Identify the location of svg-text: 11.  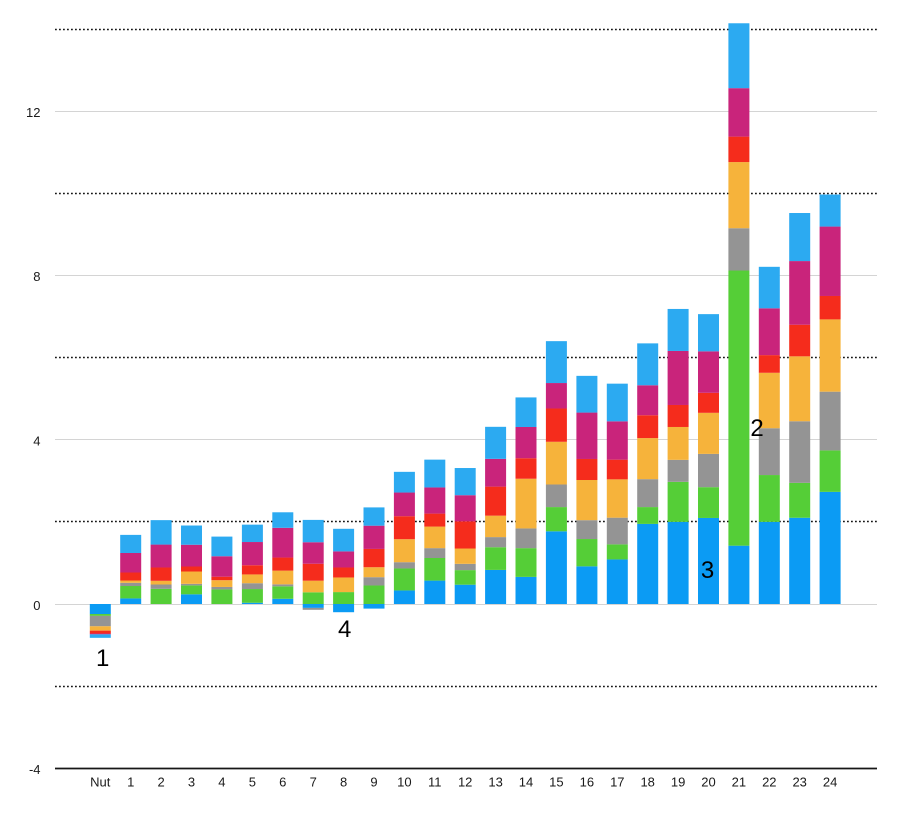
(435, 782).